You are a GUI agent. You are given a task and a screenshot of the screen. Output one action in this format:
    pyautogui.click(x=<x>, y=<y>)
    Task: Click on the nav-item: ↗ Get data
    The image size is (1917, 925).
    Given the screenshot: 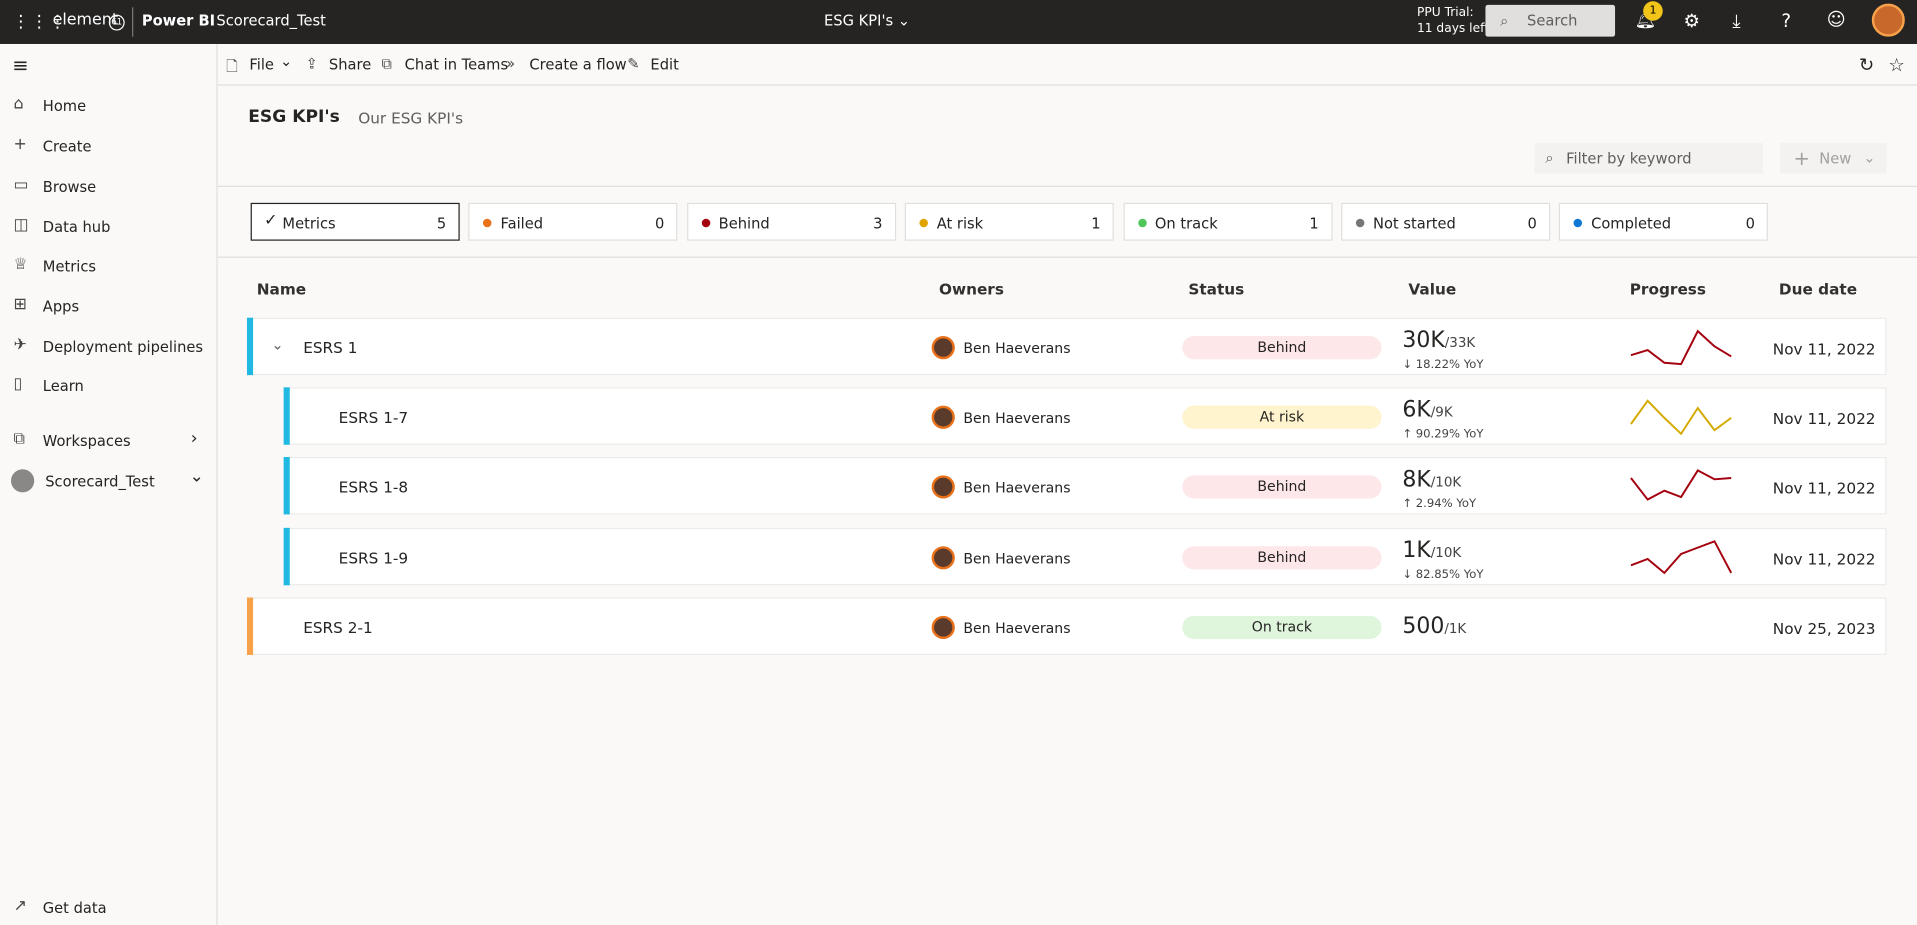 What is the action you would take?
    pyautogui.click(x=108, y=907)
    